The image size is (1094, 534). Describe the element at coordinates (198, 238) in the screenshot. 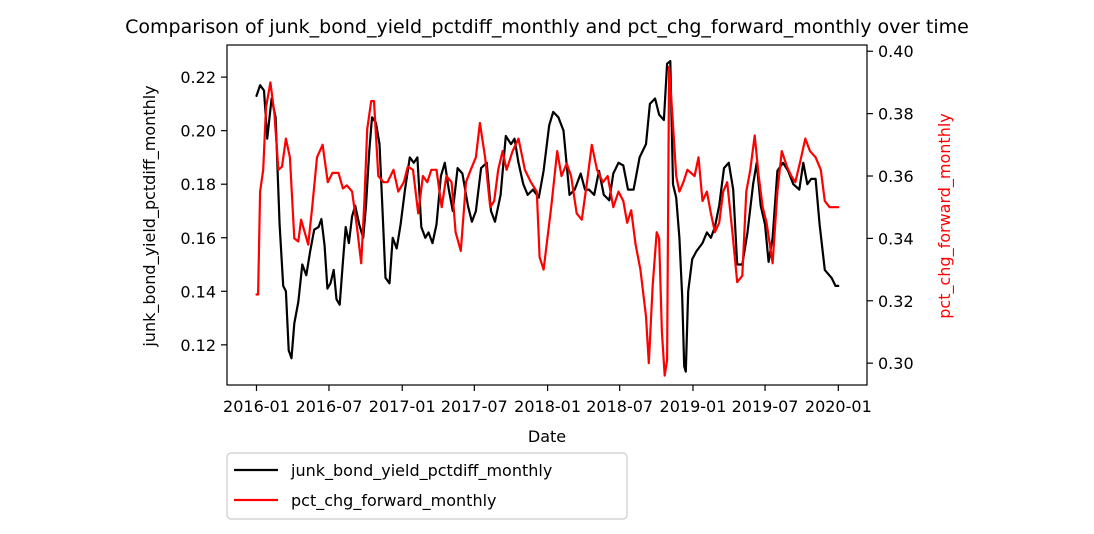

I see `left-y-tick-label: 0.16` at that location.